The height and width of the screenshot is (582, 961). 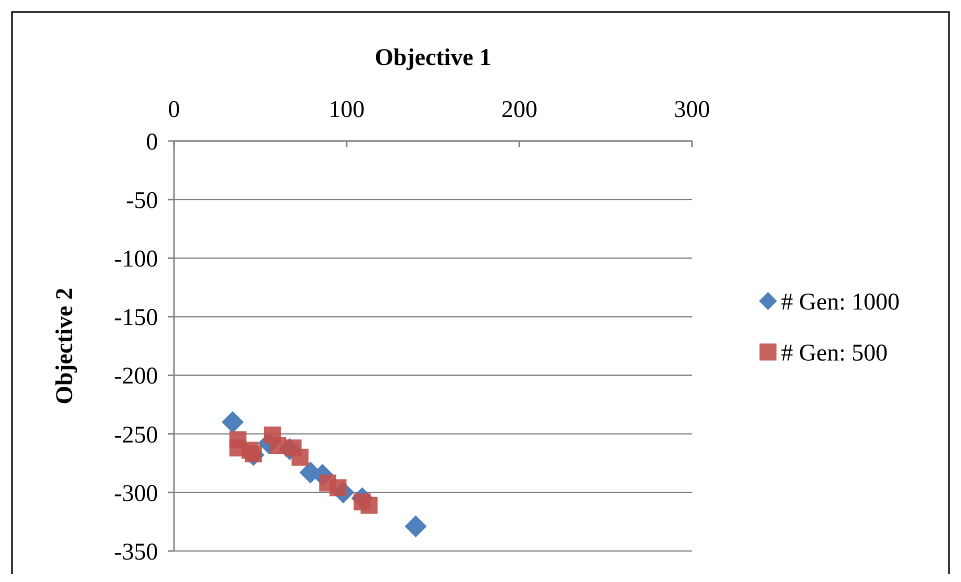 I want to click on y-tick-label: -350, so click(x=136, y=552).